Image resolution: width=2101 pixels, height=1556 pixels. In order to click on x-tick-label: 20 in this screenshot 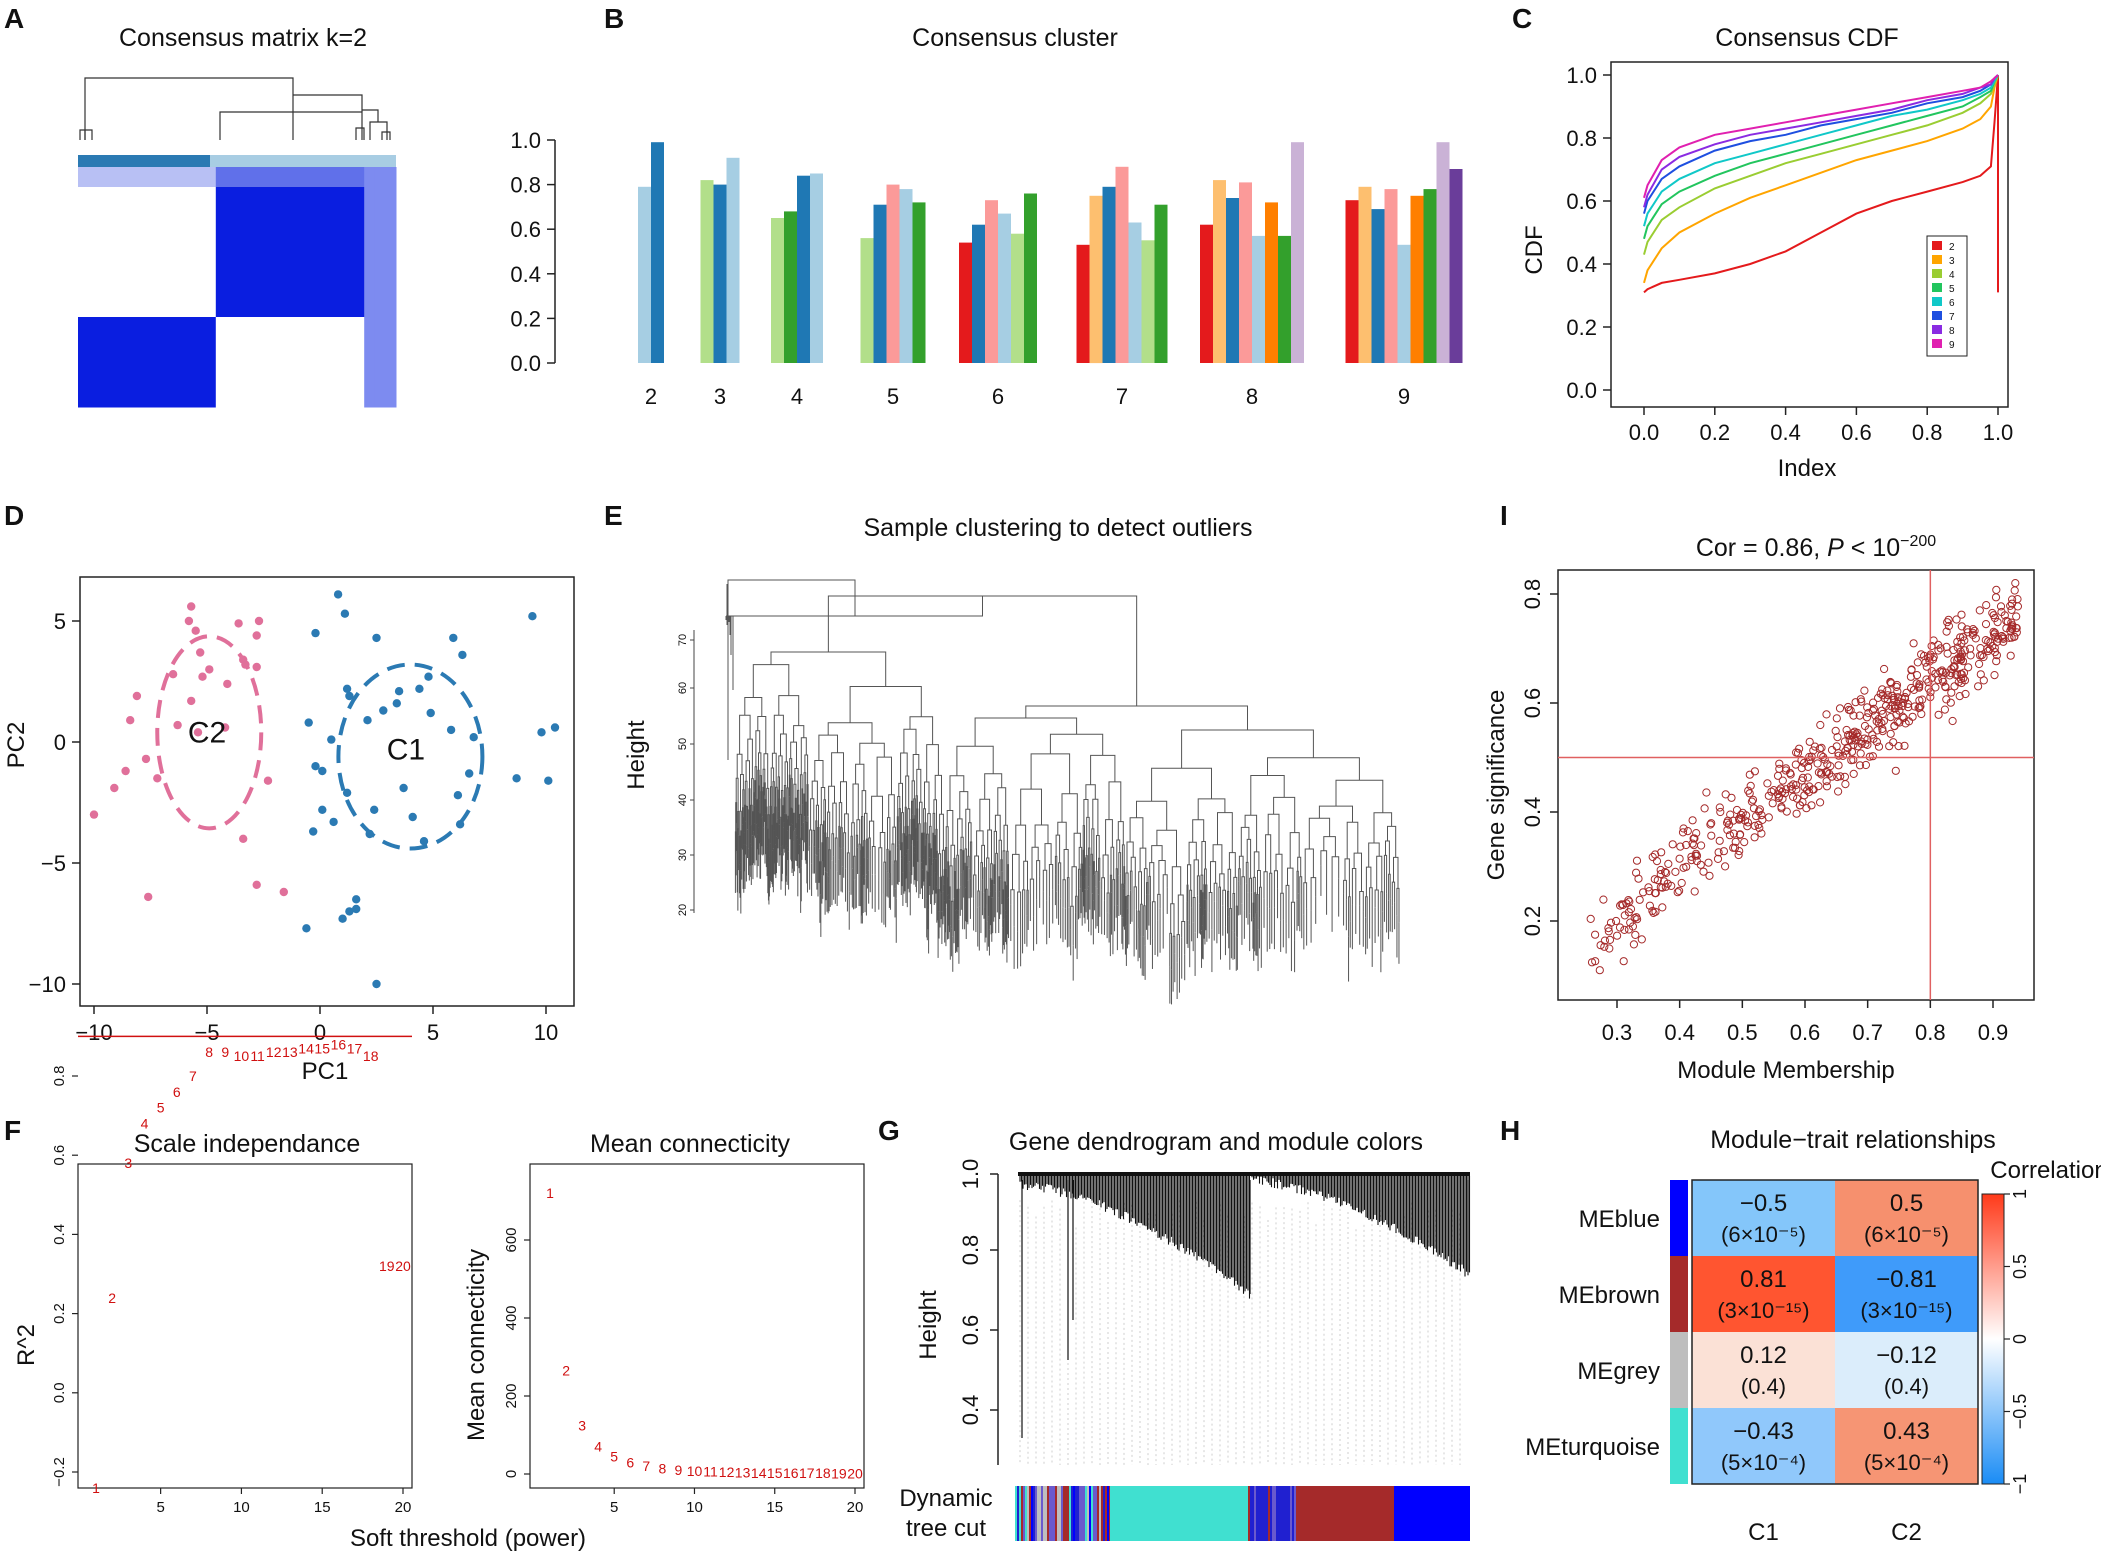, I will do `click(855, 1507)`.